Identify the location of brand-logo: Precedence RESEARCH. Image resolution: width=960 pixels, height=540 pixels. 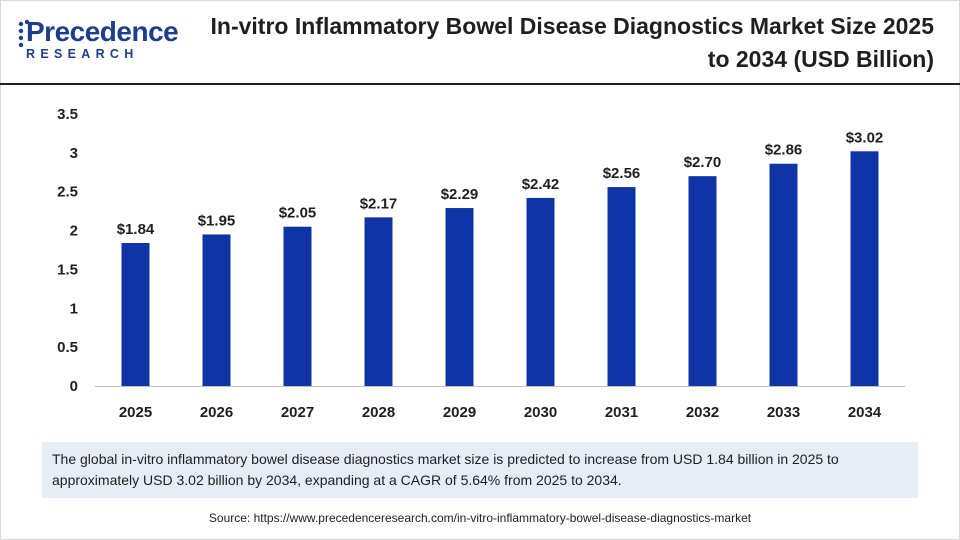
(97, 40).